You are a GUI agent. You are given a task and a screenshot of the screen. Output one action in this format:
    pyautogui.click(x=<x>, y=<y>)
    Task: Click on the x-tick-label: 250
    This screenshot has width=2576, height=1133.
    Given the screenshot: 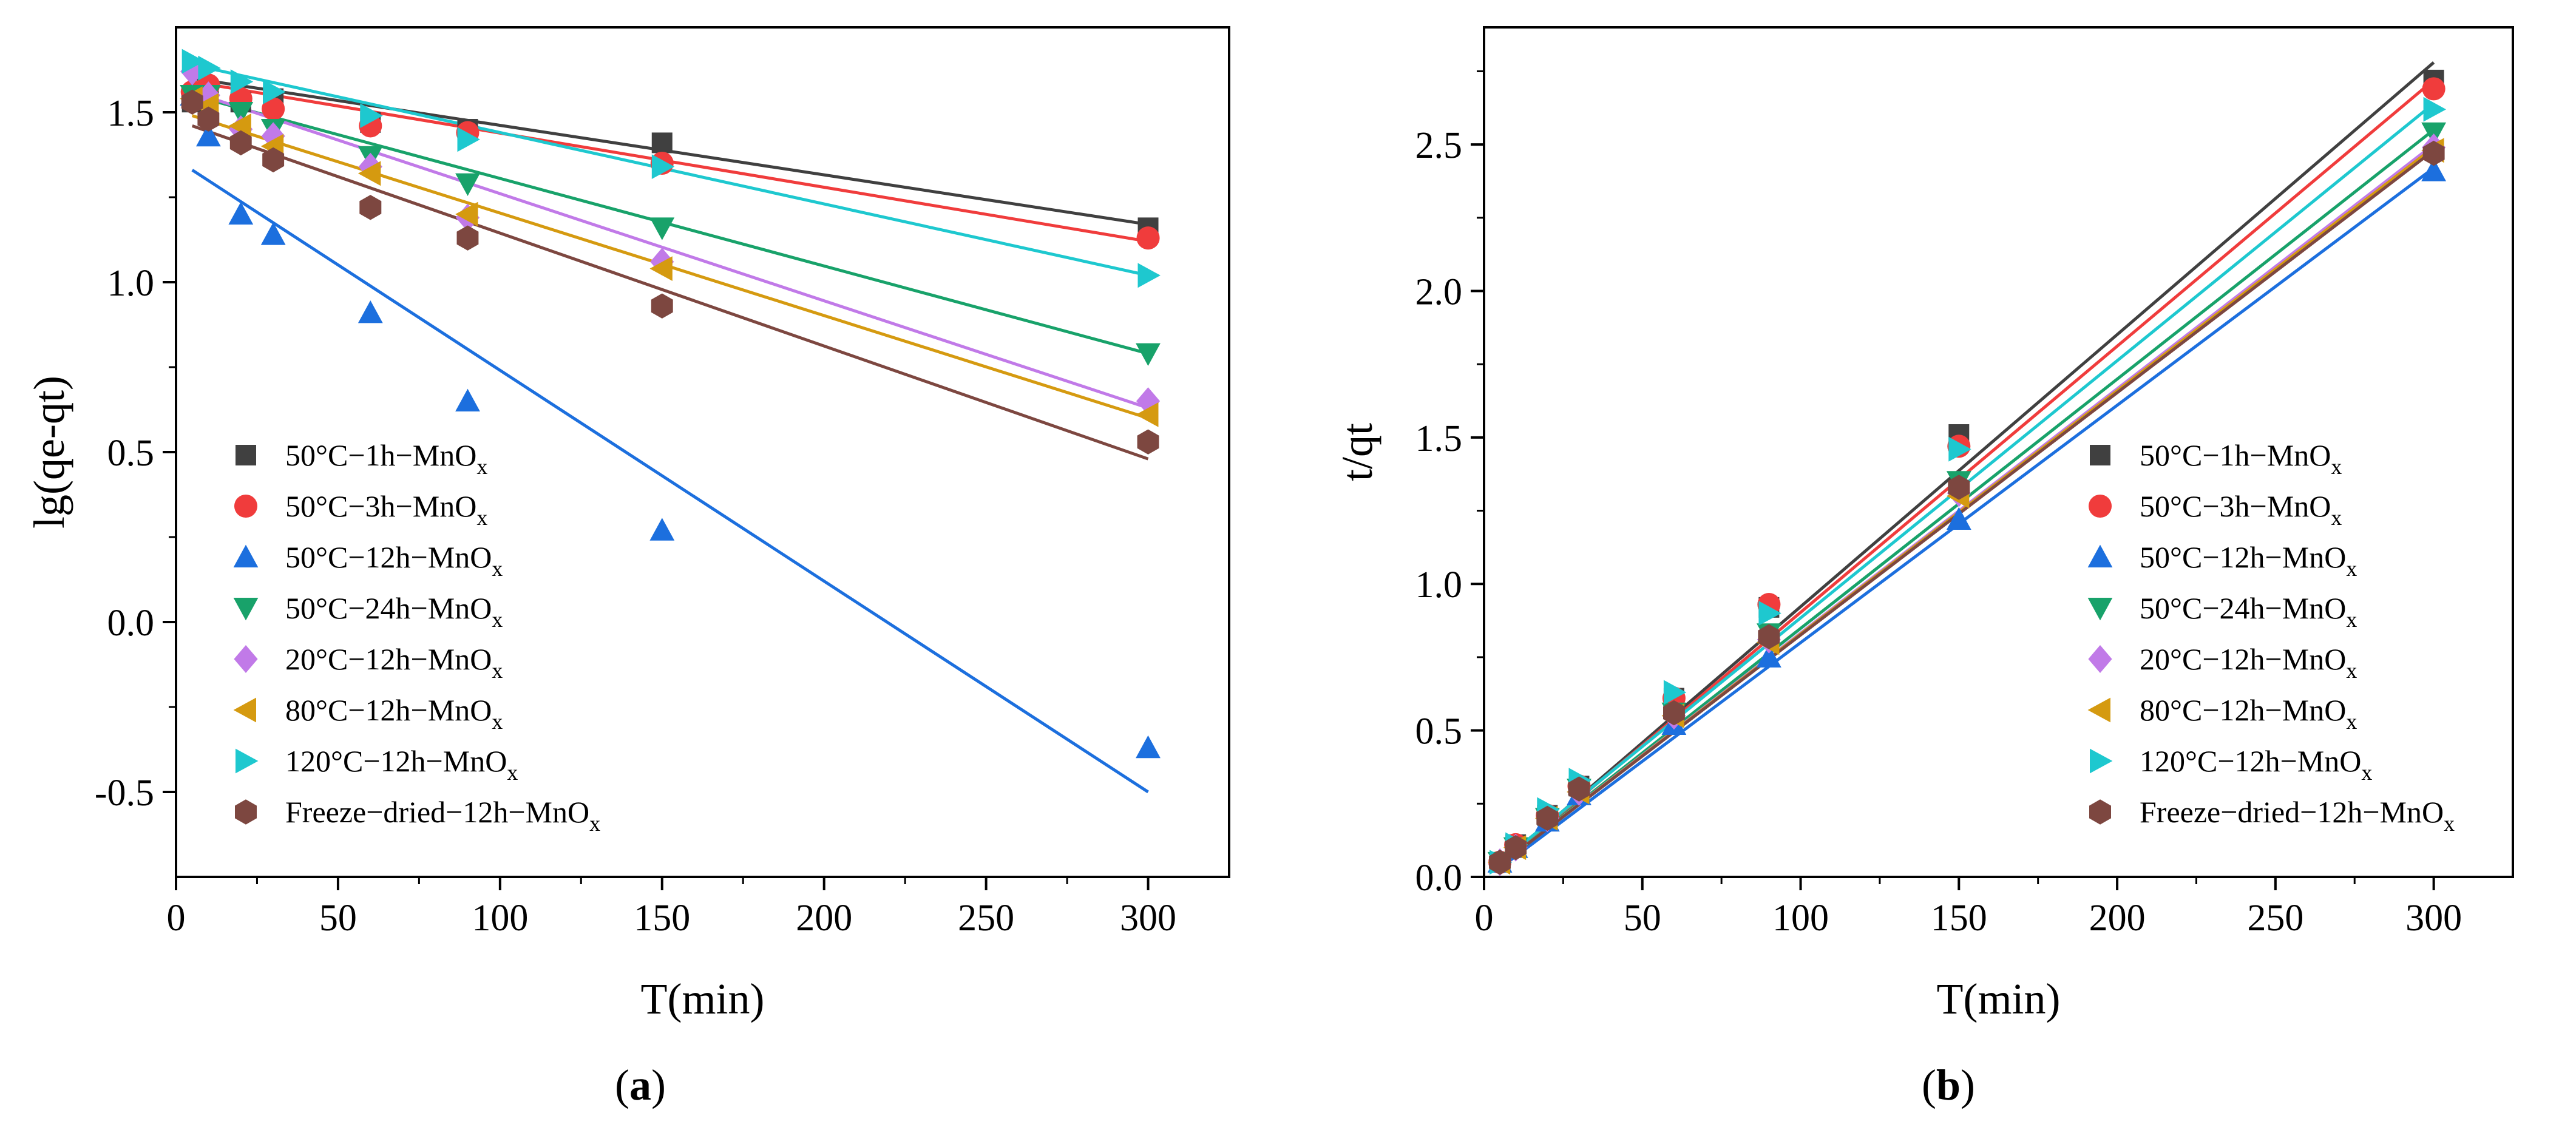 What is the action you would take?
    pyautogui.click(x=986, y=919)
    